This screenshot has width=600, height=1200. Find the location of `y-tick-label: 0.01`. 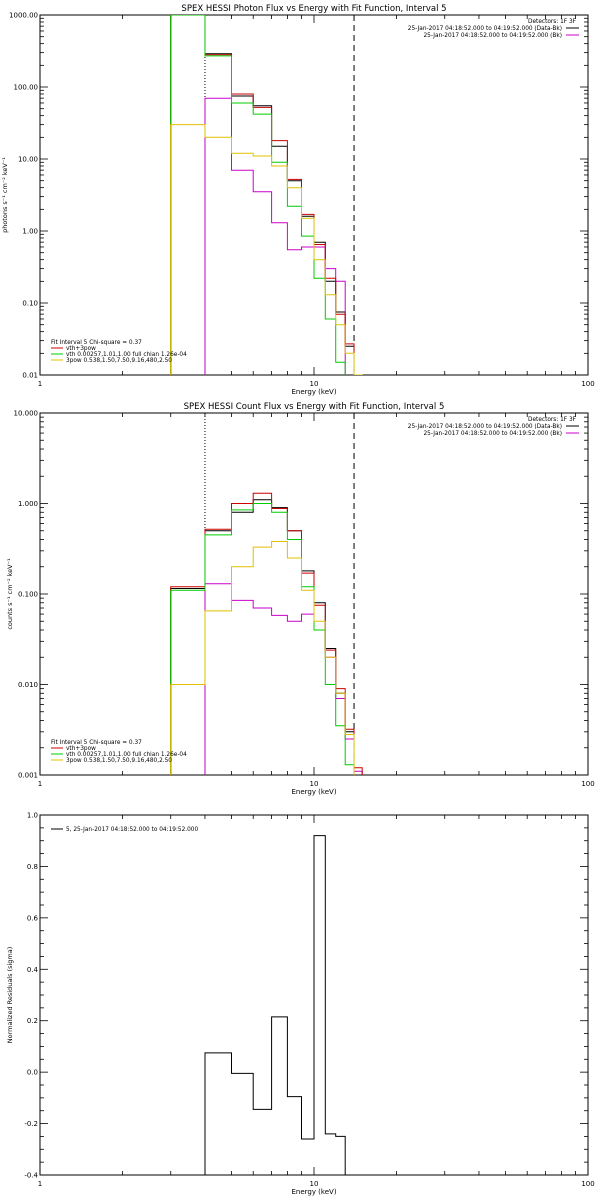

y-tick-label: 0.01 is located at coordinates (30, 376).